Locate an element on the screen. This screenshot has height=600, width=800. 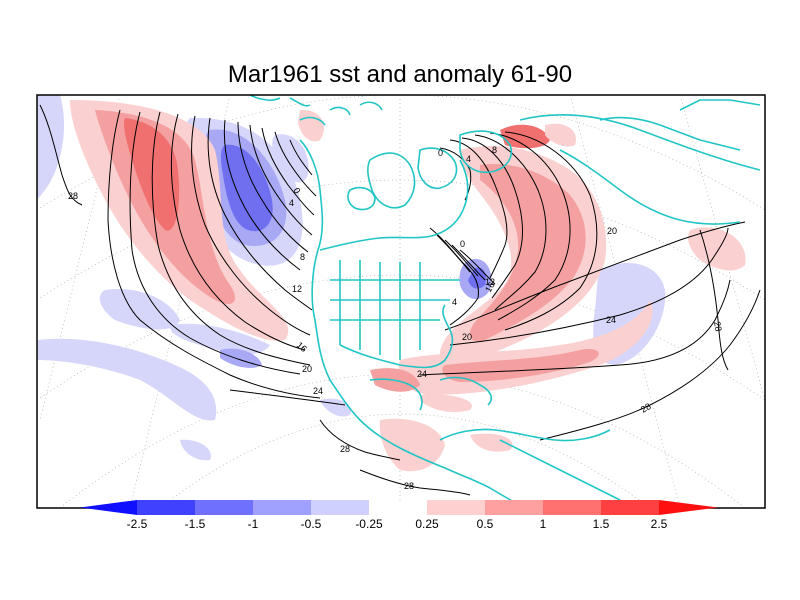
colorbar-label: 2.5 is located at coordinates (659, 524).